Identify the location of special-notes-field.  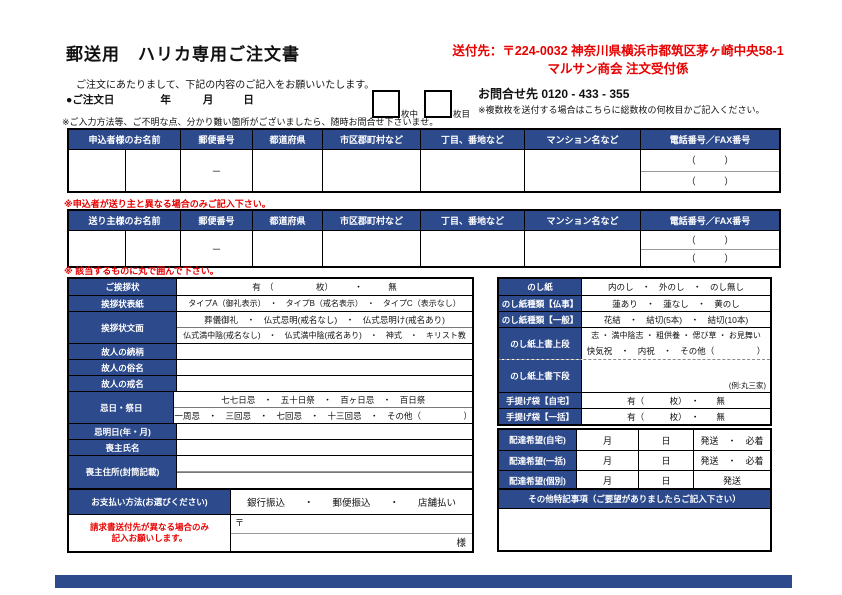
(634, 529).